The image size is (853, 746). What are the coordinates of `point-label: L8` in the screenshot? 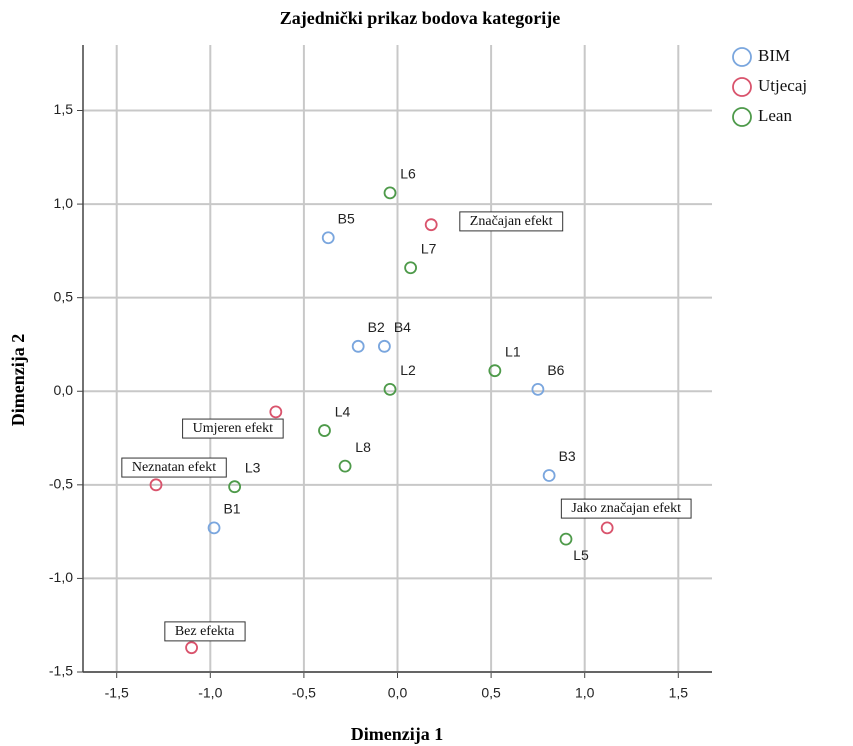 It's located at (363, 447).